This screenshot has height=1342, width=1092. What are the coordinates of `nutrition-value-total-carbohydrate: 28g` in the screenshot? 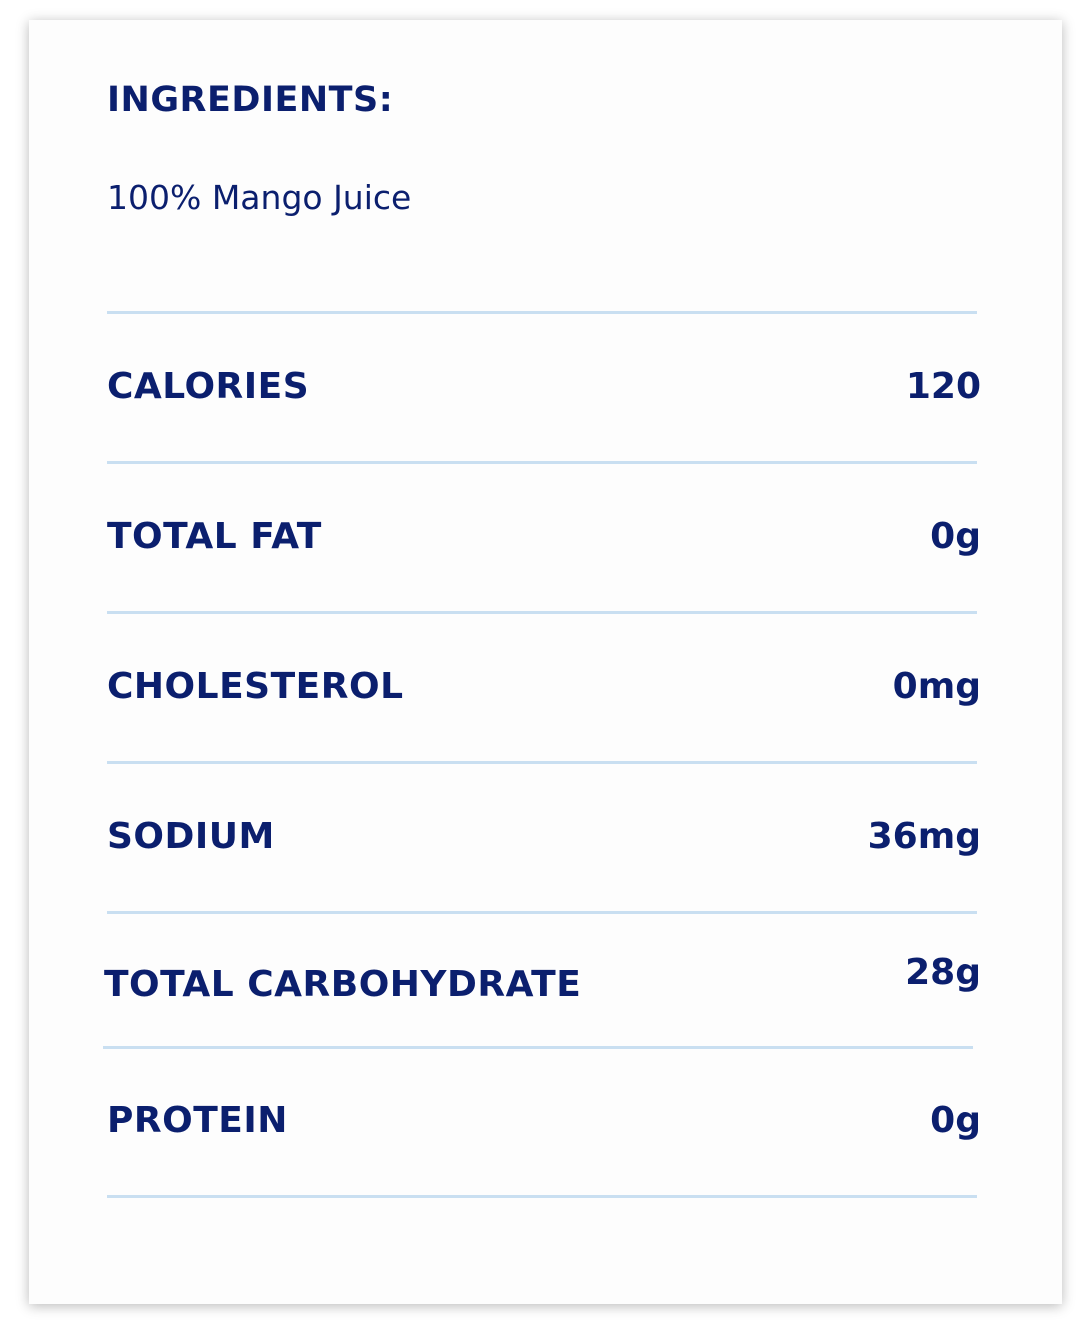 It's located at (943, 972).